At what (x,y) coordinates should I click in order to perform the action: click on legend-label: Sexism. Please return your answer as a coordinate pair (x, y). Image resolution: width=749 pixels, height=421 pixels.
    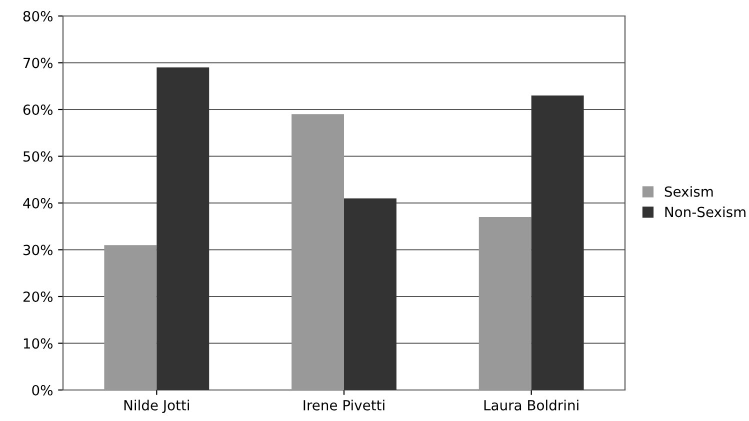
    Looking at the image, I should click on (688, 191).